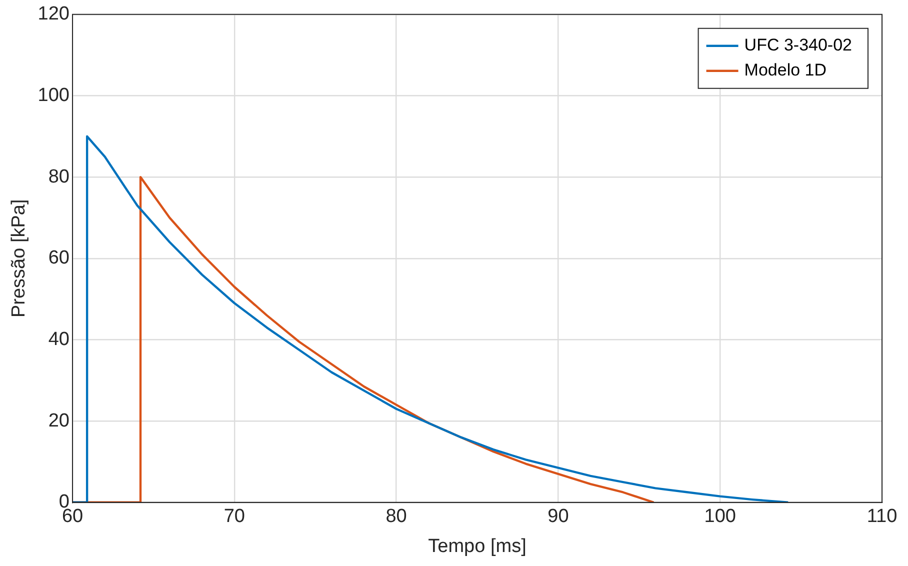  I want to click on x-tick-label: 80, so click(396, 517).